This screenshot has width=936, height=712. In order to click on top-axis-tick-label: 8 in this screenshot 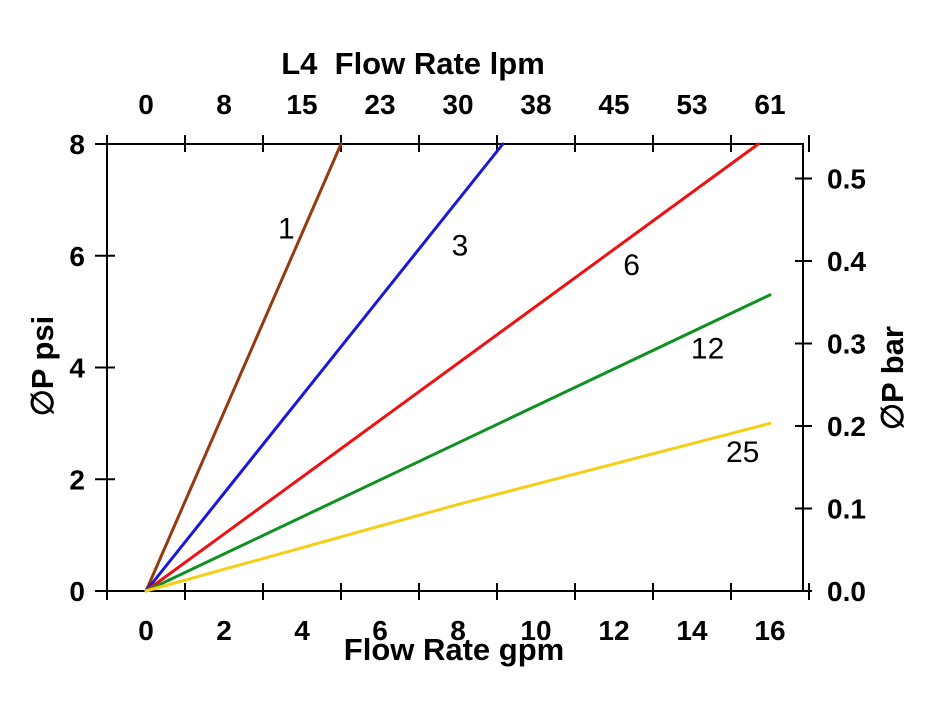, I will do `click(224, 104)`.